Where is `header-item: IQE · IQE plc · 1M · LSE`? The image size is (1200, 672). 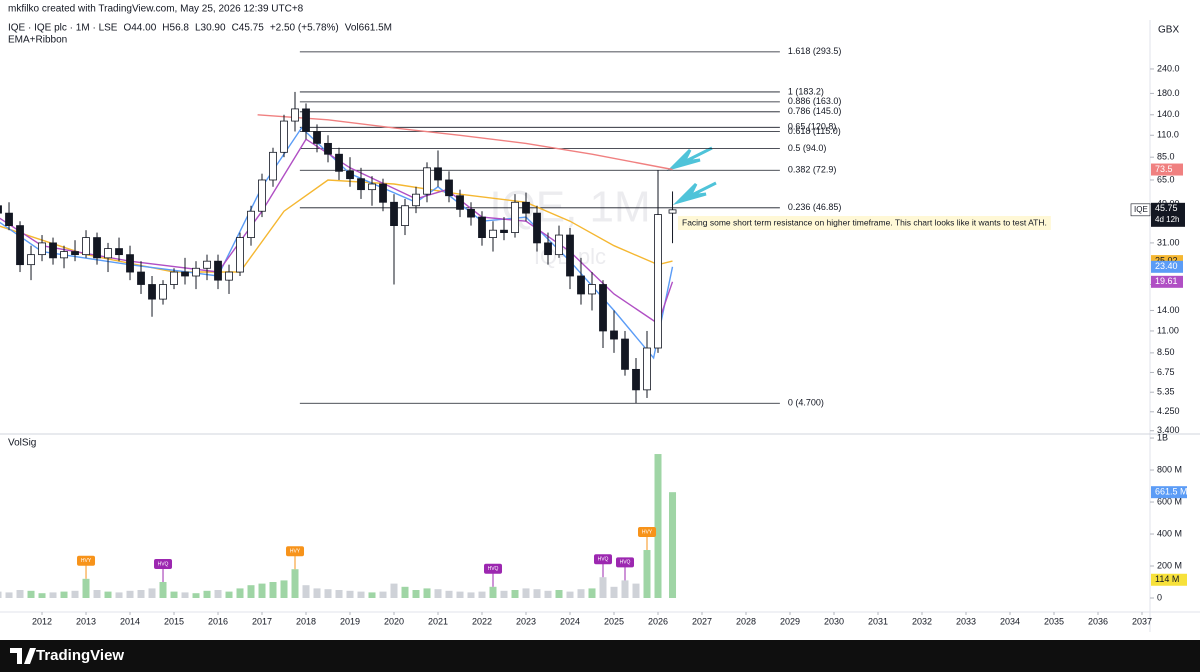
header-item: IQE · IQE plc · 1M · LSE is located at coordinates (63, 28).